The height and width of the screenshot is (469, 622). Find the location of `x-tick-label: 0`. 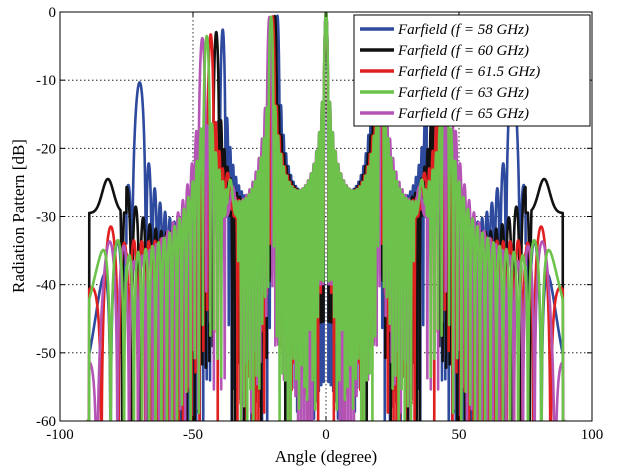

x-tick-label: 0 is located at coordinates (326, 435).